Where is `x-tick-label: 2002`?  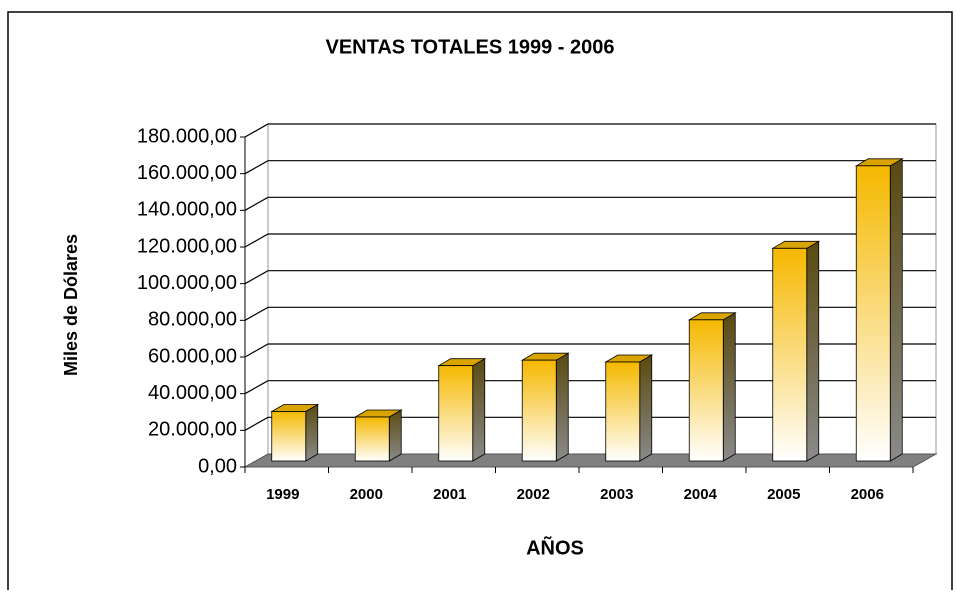 x-tick-label: 2002 is located at coordinates (533, 494).